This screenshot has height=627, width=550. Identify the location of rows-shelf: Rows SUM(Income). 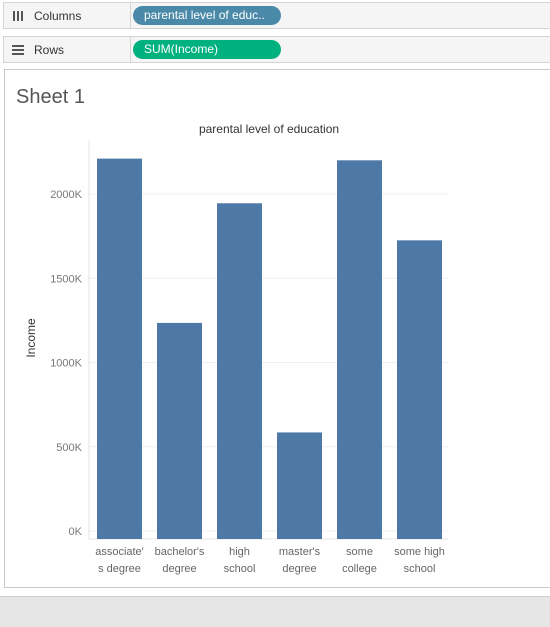
(276, 49).